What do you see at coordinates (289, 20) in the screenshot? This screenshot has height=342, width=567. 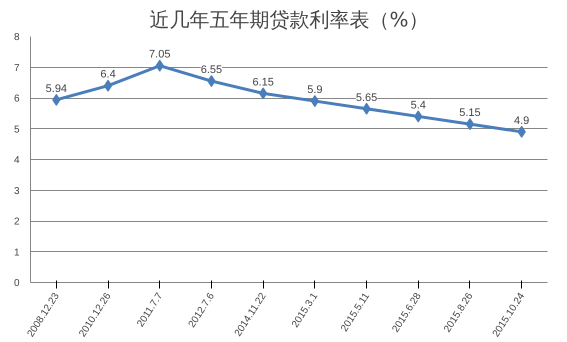 I see `chart-title: 近几年五年期贷款利率表（%）` at bounding box center [289, 20].